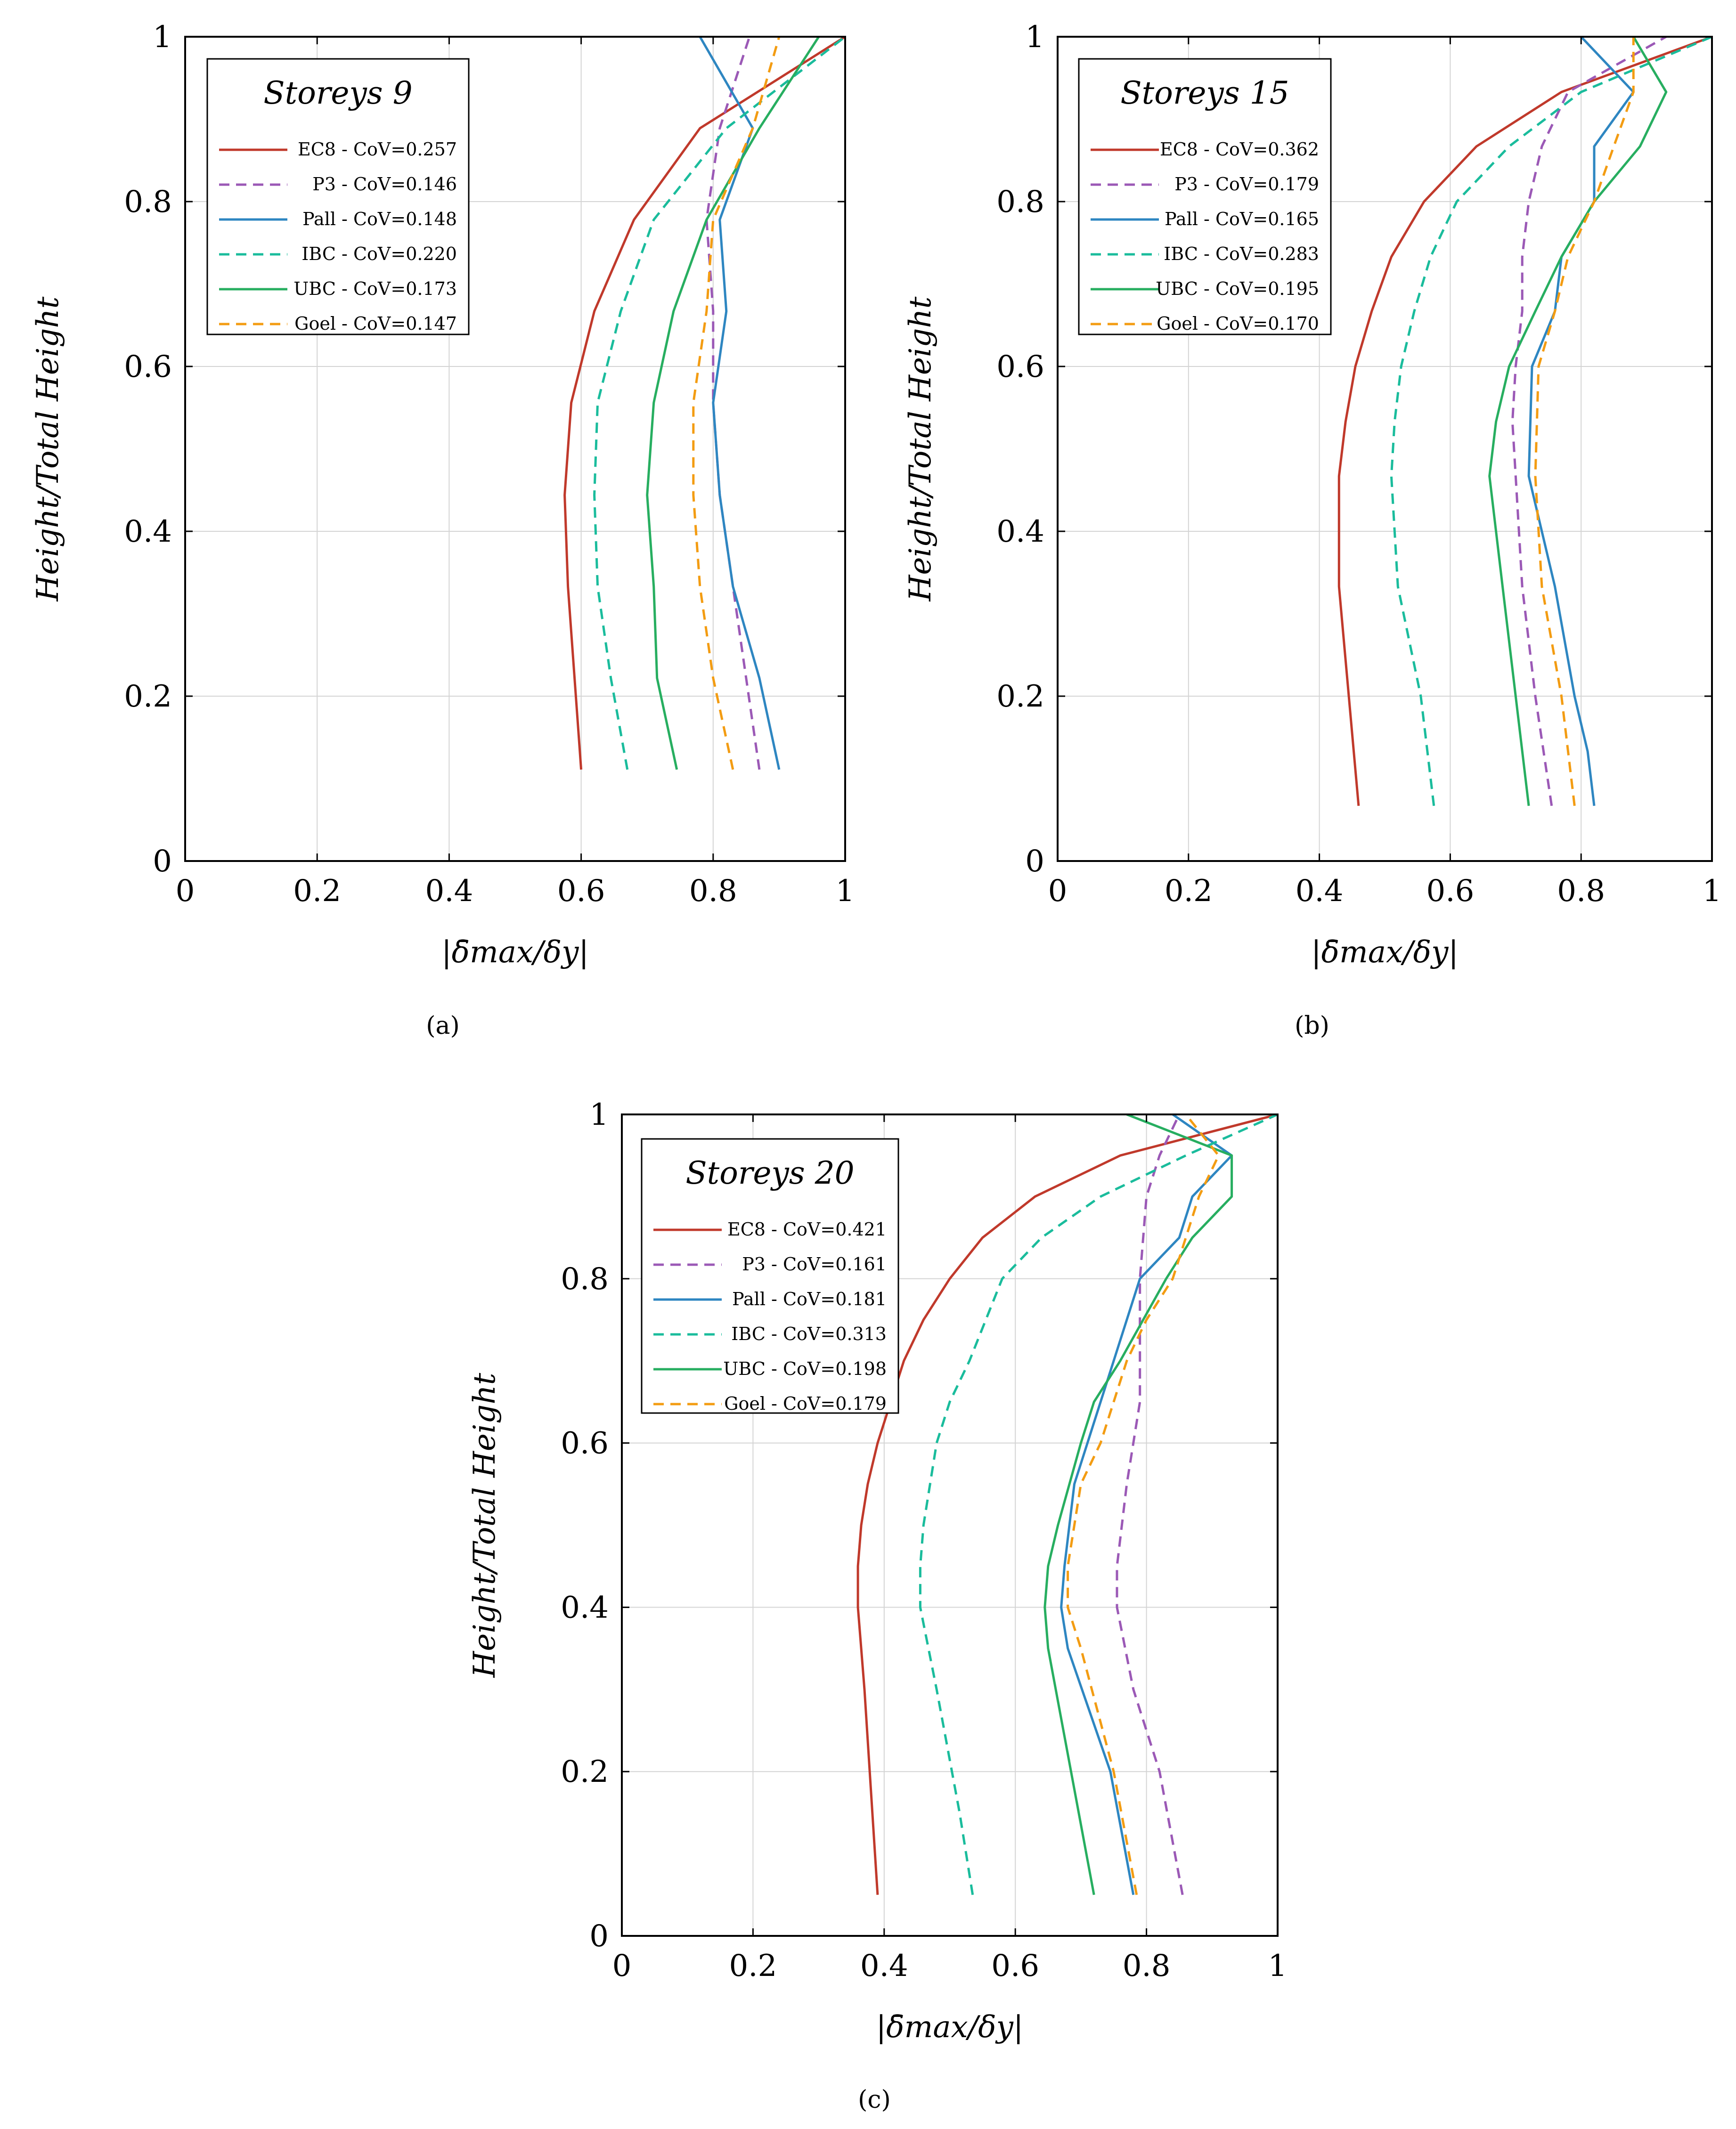  I want to click on panel-caption: (a), so click(443, 1026).